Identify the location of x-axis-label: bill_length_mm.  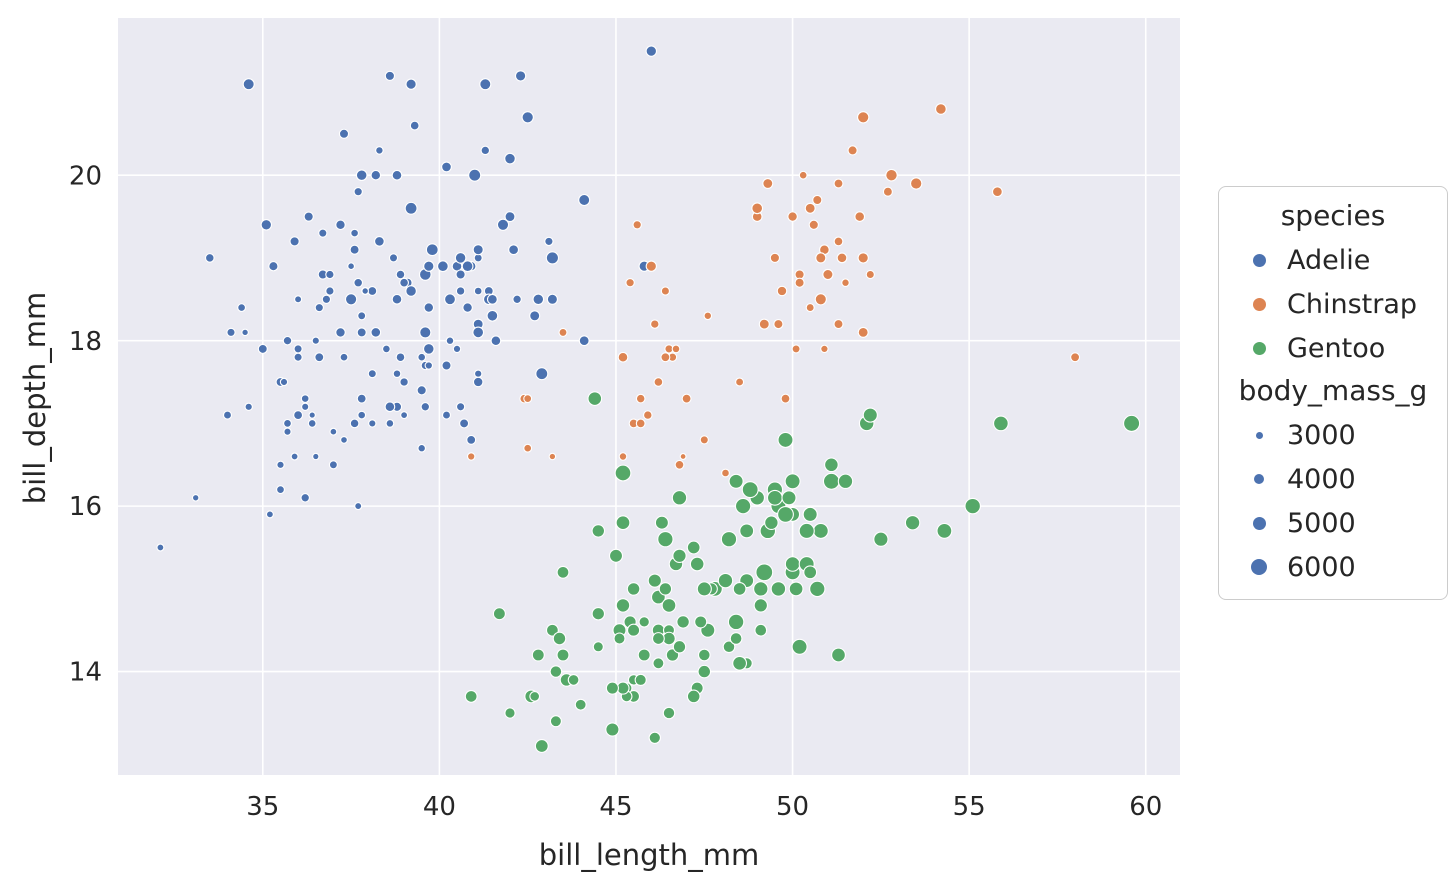
(649, 855).